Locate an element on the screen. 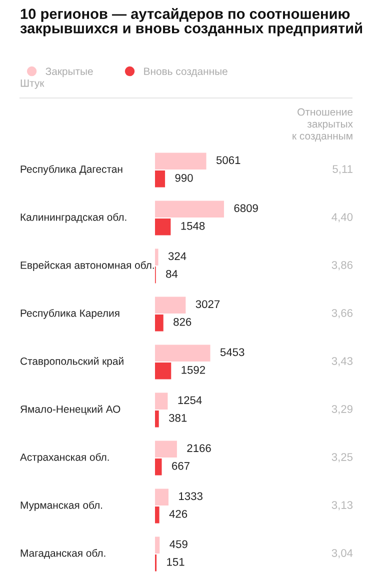 Image resolution: width=380 pixels, height=587 pixels. y-tick-label: Магаданская обл. is located at coordinates (63, 554).